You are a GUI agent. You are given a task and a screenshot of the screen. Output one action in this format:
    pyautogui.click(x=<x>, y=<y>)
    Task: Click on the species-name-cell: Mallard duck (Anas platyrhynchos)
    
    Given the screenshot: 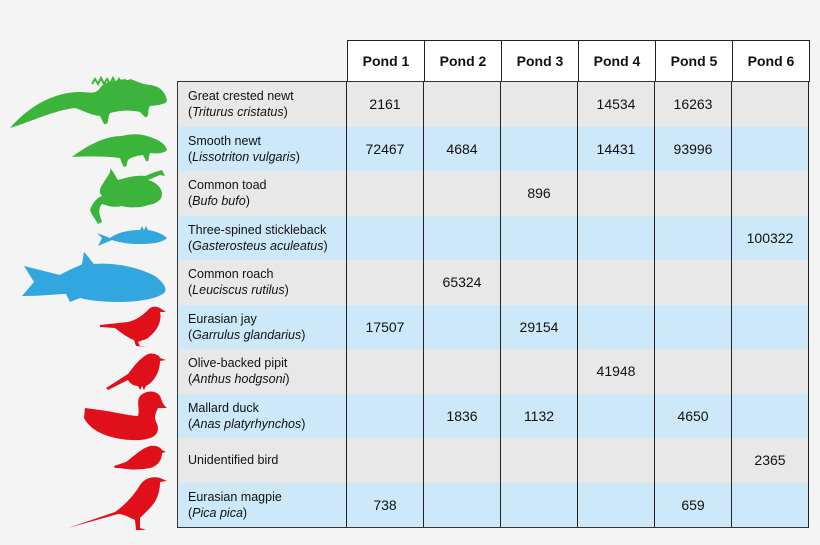 What is the action you would take?
    pyautogui.click(x=262, y=415)
    